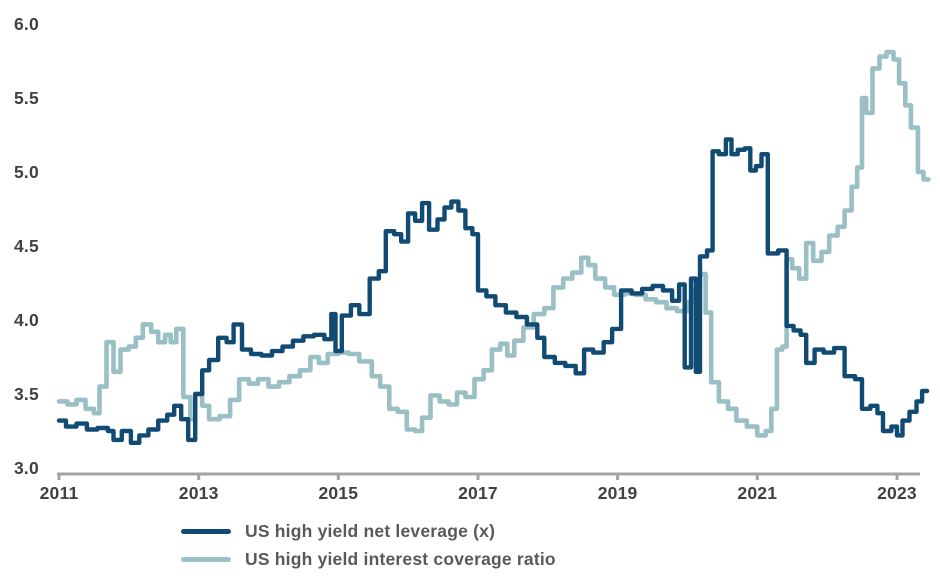  I want to click on y-tick-label: 6.0, so click(26, 24).